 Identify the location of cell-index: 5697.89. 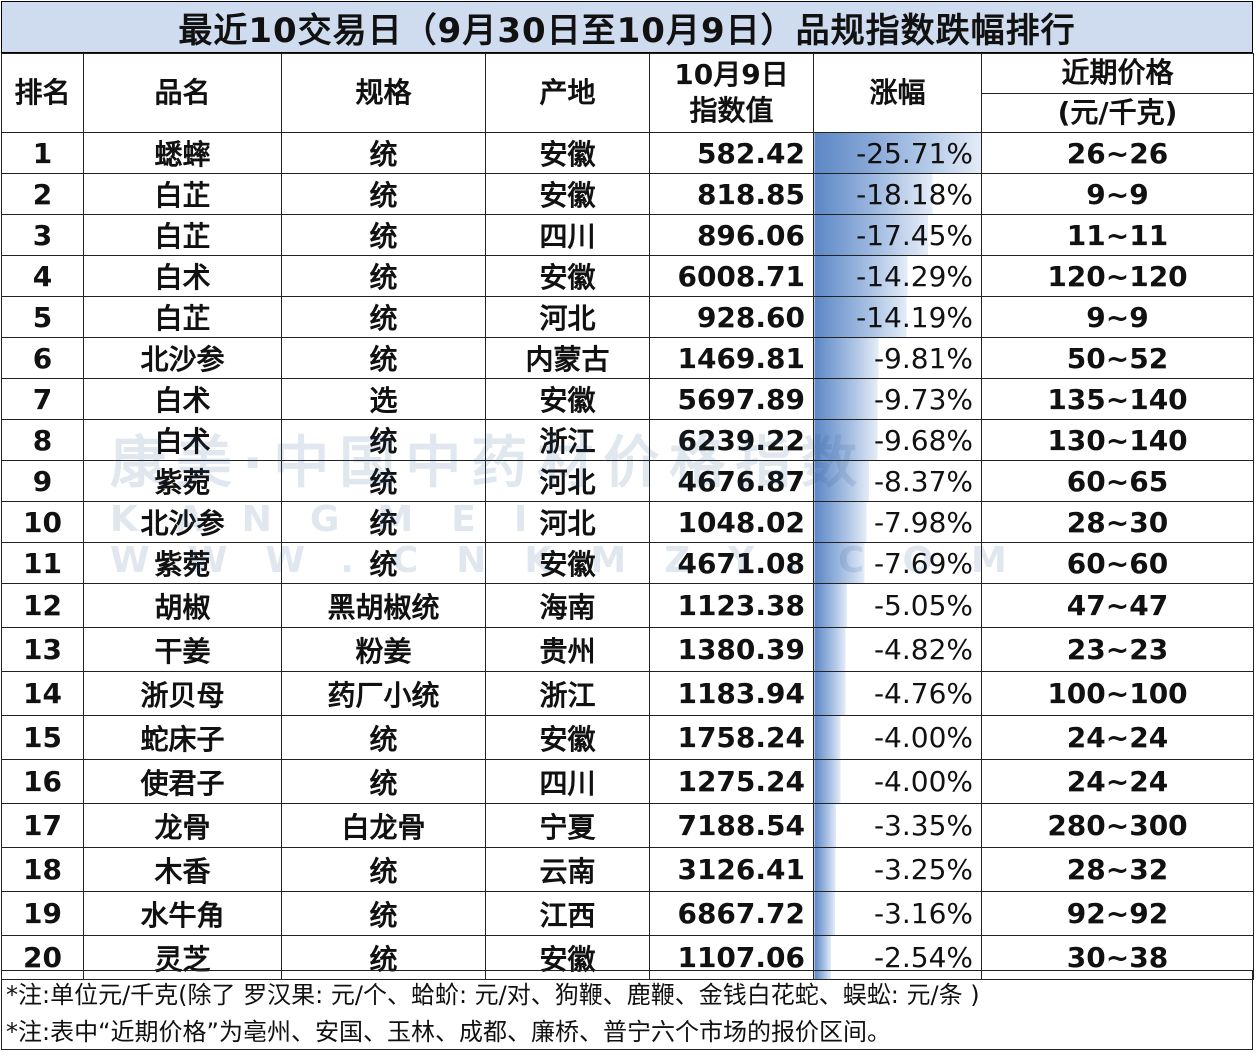
(731, 399).